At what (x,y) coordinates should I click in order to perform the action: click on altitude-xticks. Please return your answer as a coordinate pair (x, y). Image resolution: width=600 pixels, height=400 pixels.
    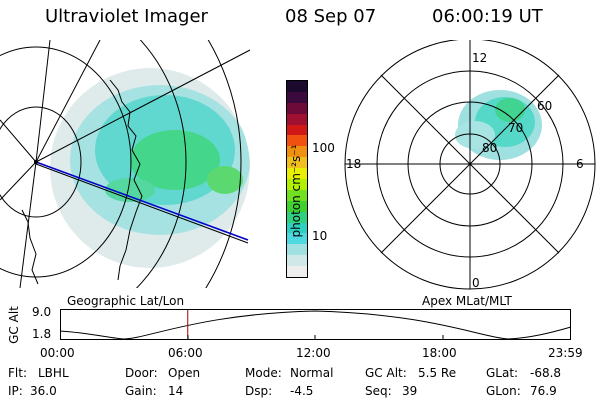
    Looking at the image, I should click on (315, 337).